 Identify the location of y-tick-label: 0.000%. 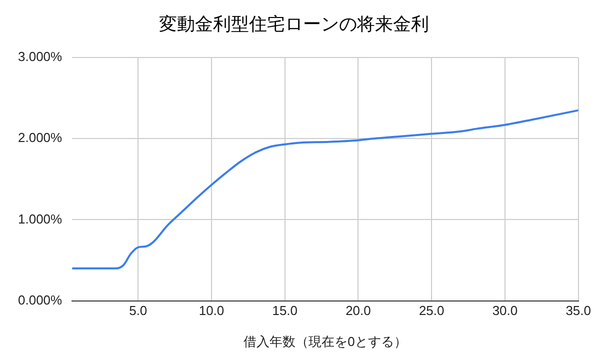
(40, 300).